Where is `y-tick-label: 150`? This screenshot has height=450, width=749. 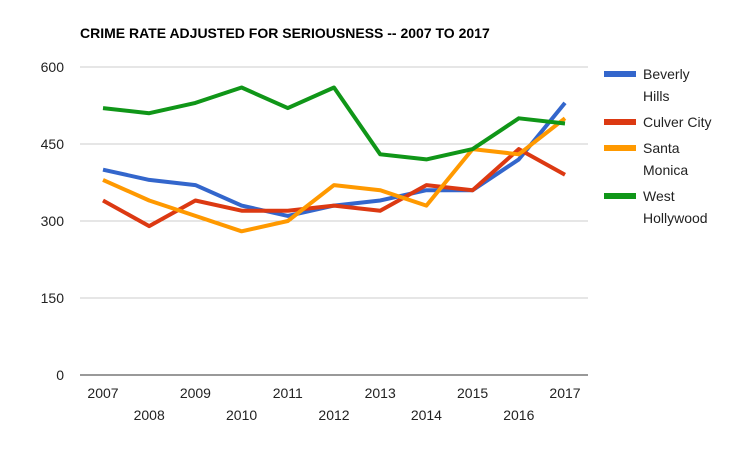
y-tick-label: 150 is located at coordinates (53, 298).